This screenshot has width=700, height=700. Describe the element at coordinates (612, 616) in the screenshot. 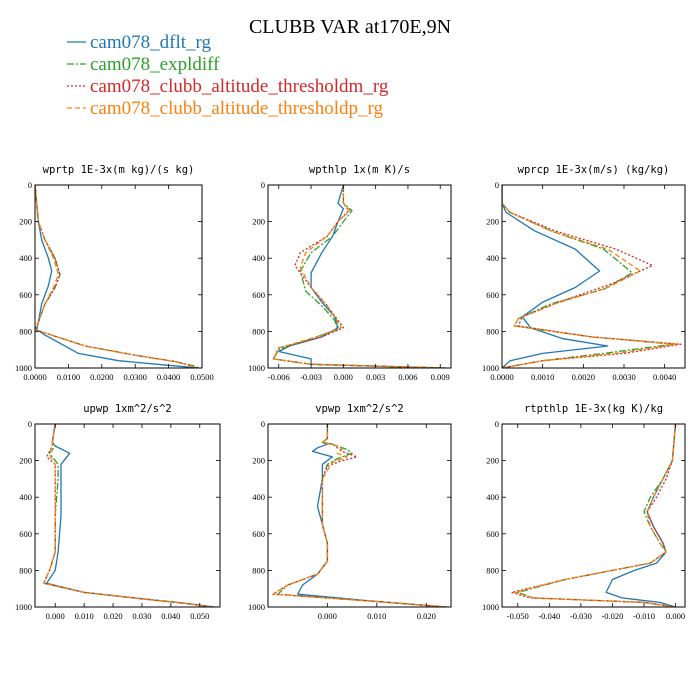

I see `x-tick-label: -0.020` at that location.